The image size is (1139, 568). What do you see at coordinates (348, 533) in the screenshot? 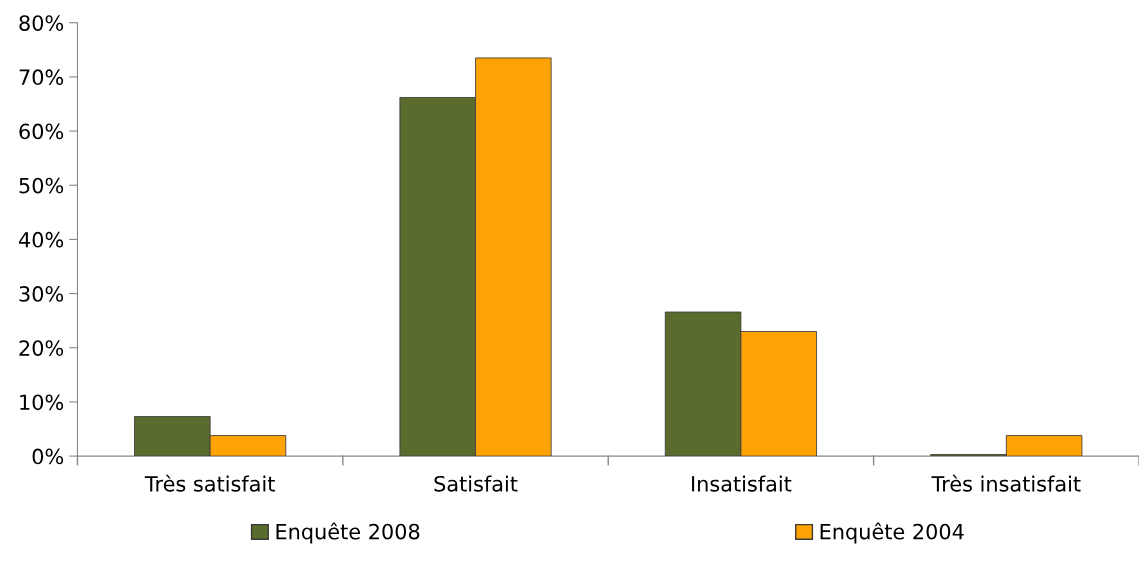
I see `legend-label: Enquête 2008` at bounding box center [348, 533].